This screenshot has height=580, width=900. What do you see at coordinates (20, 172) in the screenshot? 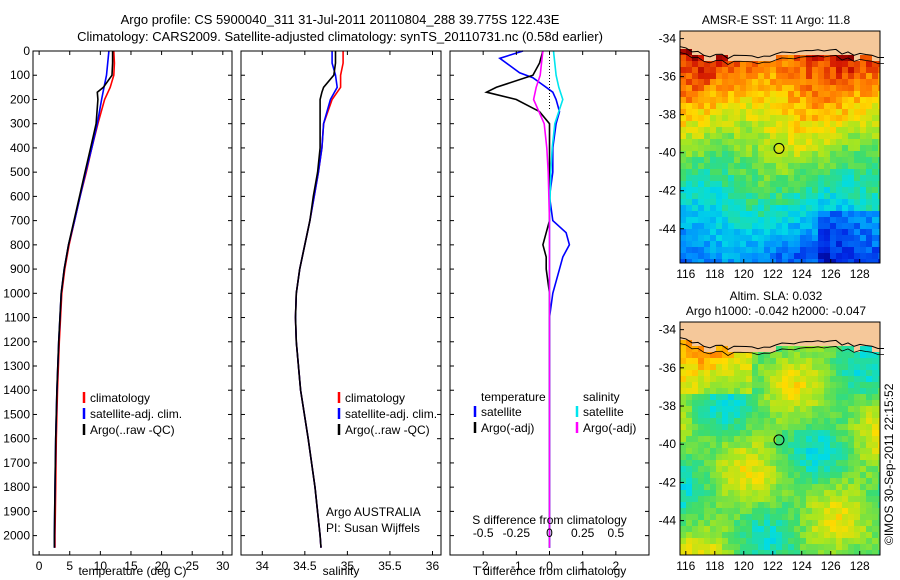
I see `y-tick-label: 500` at bounding box center [20, 172].